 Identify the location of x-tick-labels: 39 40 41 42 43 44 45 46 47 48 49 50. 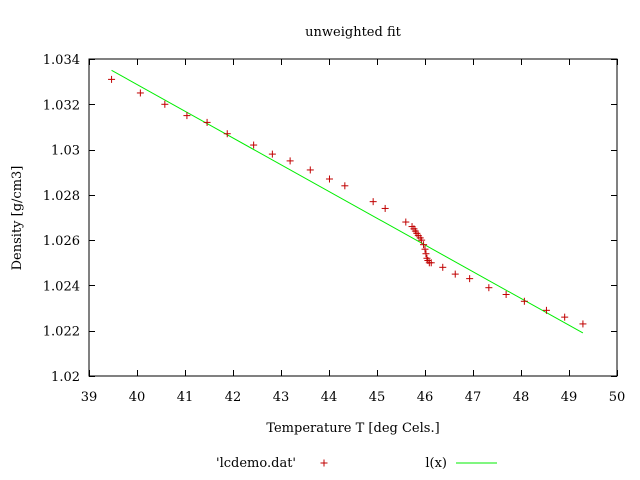
(353, 397).